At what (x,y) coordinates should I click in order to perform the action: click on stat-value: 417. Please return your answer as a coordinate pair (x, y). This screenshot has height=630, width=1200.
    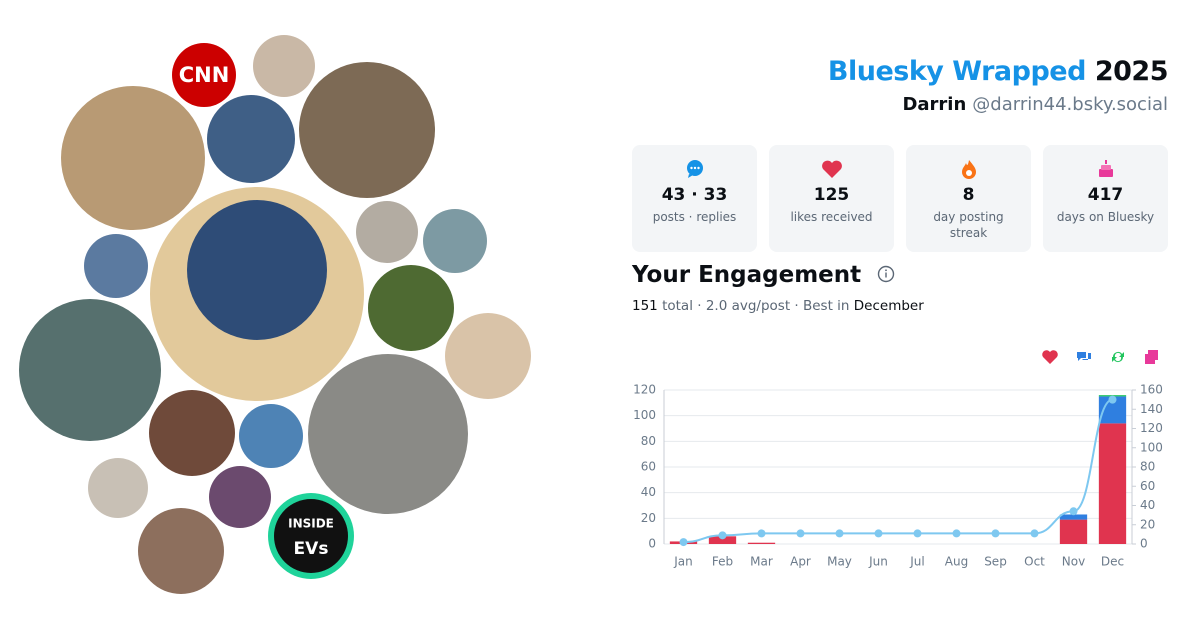
    Looking at the image, I should click on (1105, 195).